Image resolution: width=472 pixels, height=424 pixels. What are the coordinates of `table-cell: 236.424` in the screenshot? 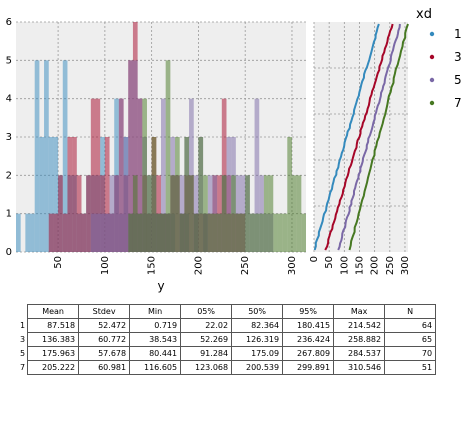 It's located at (308, 339).